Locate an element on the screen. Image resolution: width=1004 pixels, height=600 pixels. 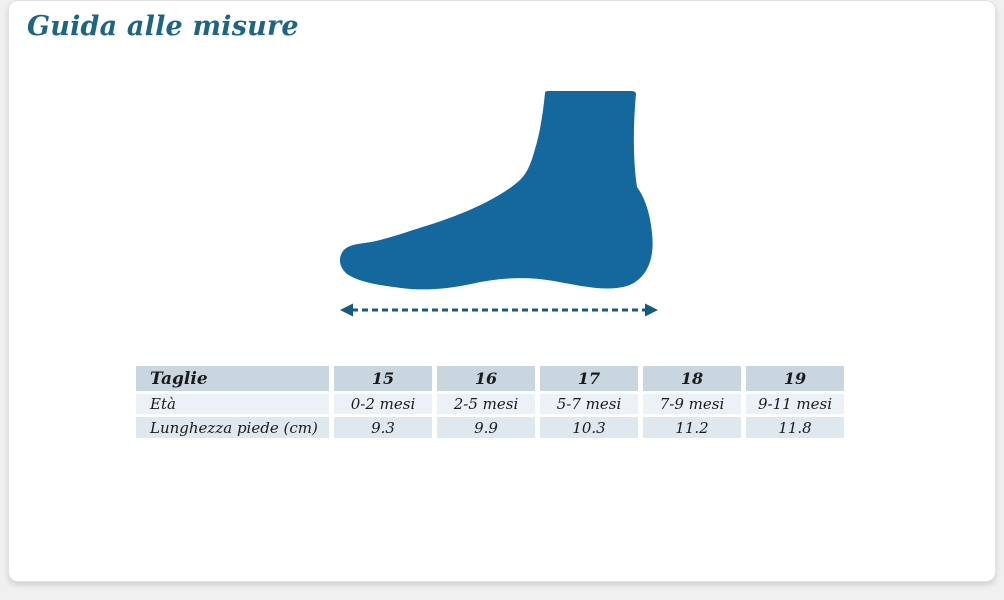
length-value-cell: 11.8 is located at coordinates (795, 427).